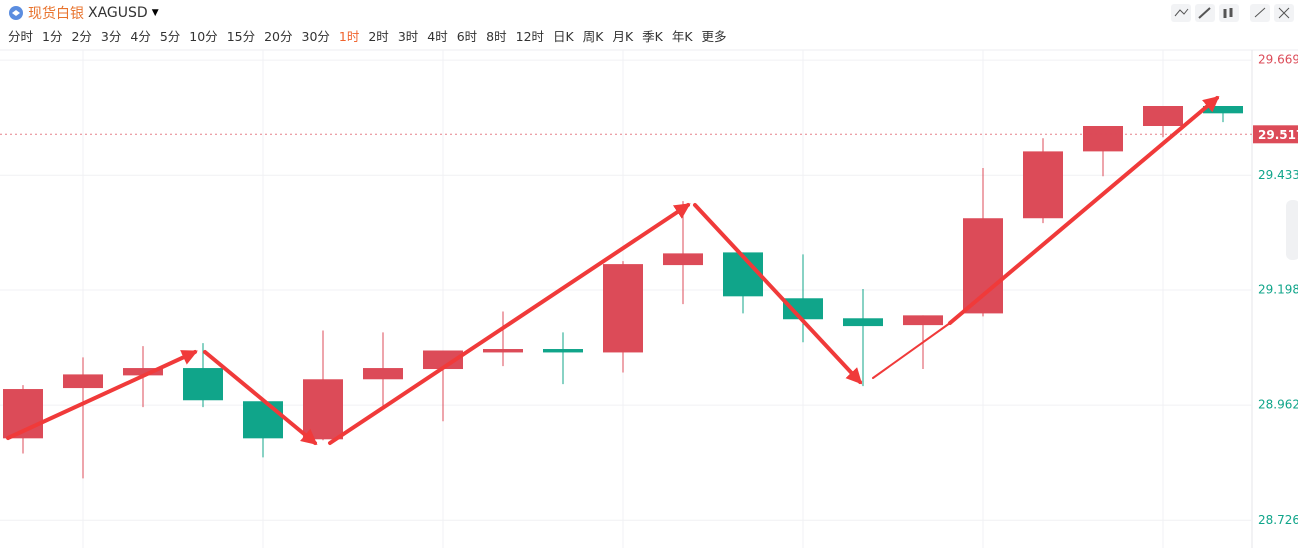 This screenshot has width=1298, height=548. I want to click on interval-button: 周K, so click(593, 36).